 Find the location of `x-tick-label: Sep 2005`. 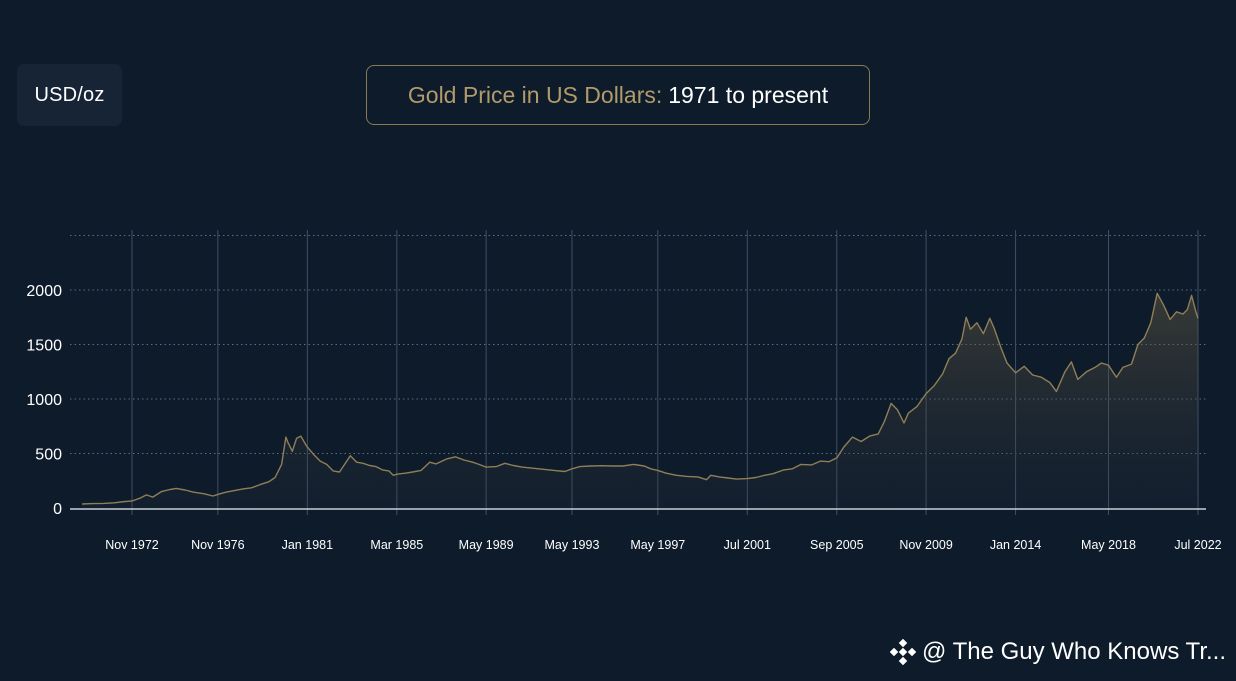

x-tick-label: Sep 2005 is located at coordinates (837, 545).